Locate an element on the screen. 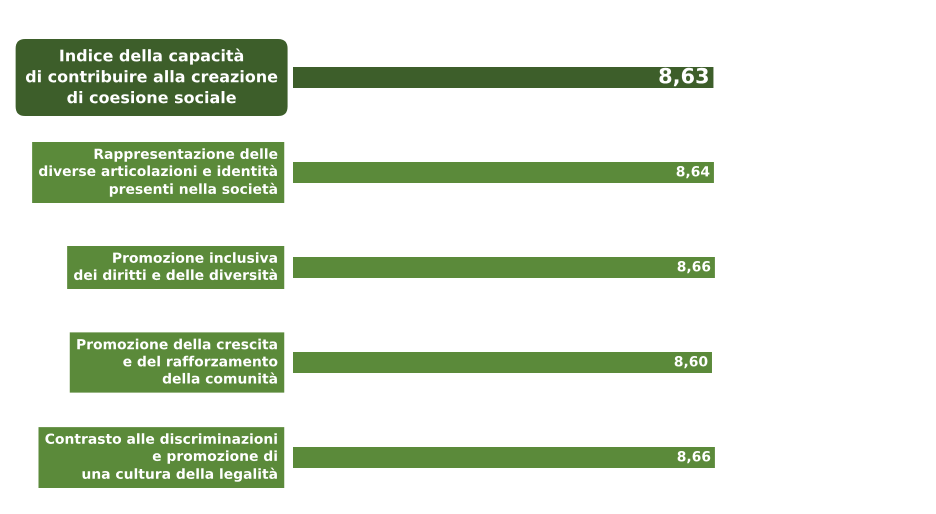 This screenshot has height=514, width=936. y-tick-label: Promozione della crescita e del rafforzamento della comunità is located at coordinates (177, 361).